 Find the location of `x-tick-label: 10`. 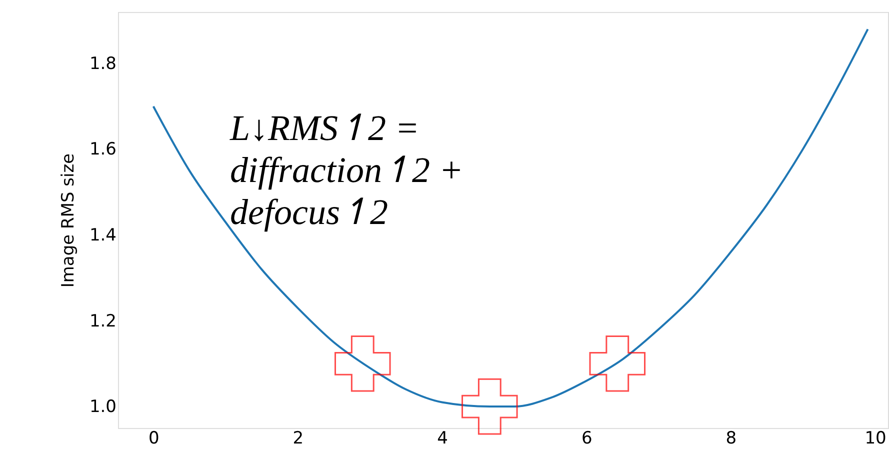

x-tick-label: 10 is located at coordinates (875, 438).